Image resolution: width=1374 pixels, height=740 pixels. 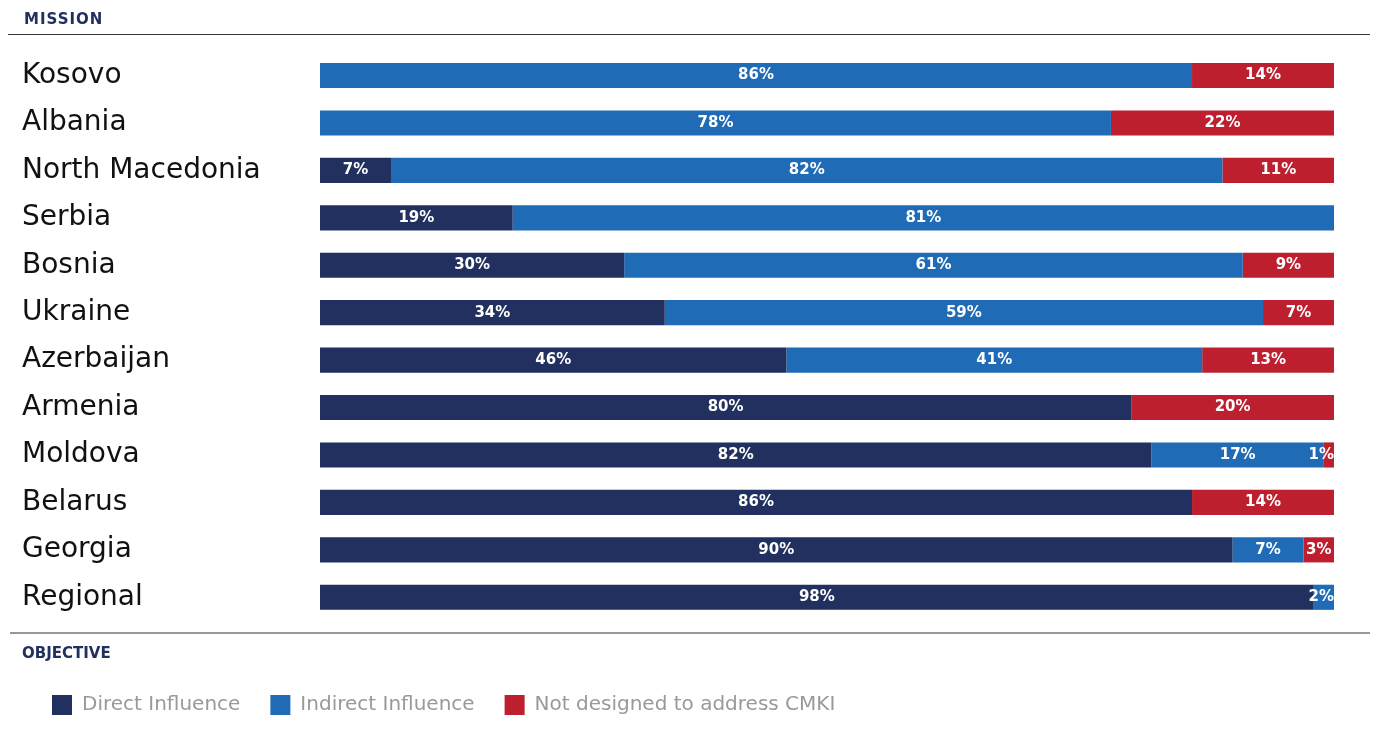 What do you see at coordinates (77, 548) in the screenshot?
I see `y-tick-label: Georgia` at bounding box center [77, 548].